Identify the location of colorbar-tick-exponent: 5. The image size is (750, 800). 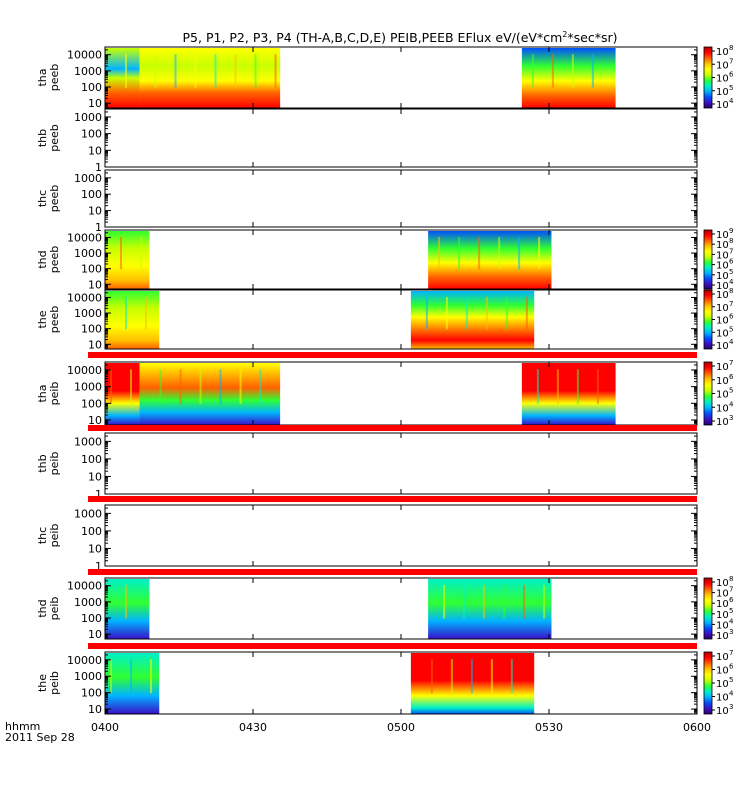
(731, 391).